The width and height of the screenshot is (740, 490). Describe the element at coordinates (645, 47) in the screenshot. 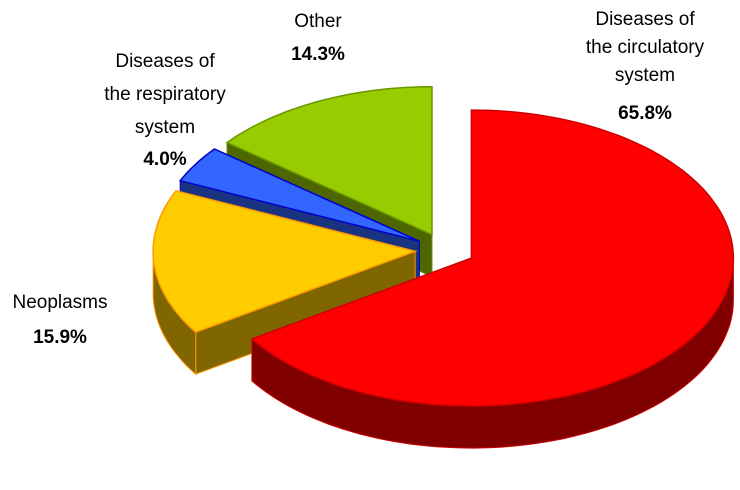

I see `slice-label: Diseases of the circulatory system` at that location.